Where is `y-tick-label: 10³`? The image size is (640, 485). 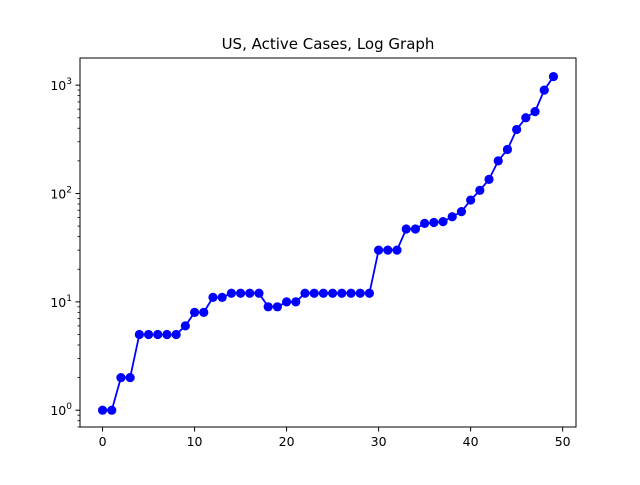 y-tick-label: 10³ is located at coordinates (61, 85).